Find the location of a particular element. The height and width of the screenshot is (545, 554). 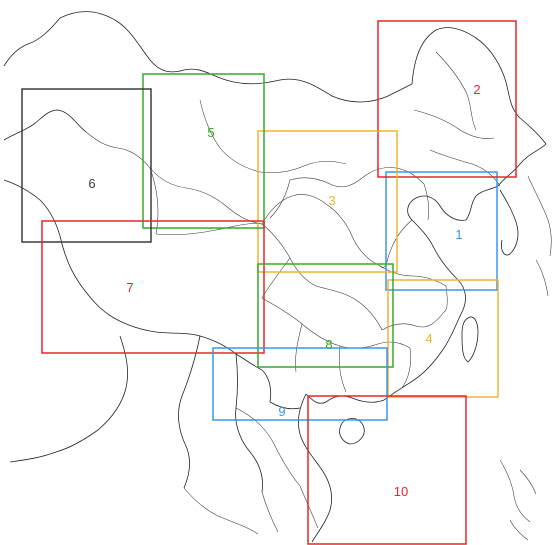

region-label-2: 2 is located at coordinates (476, 89).